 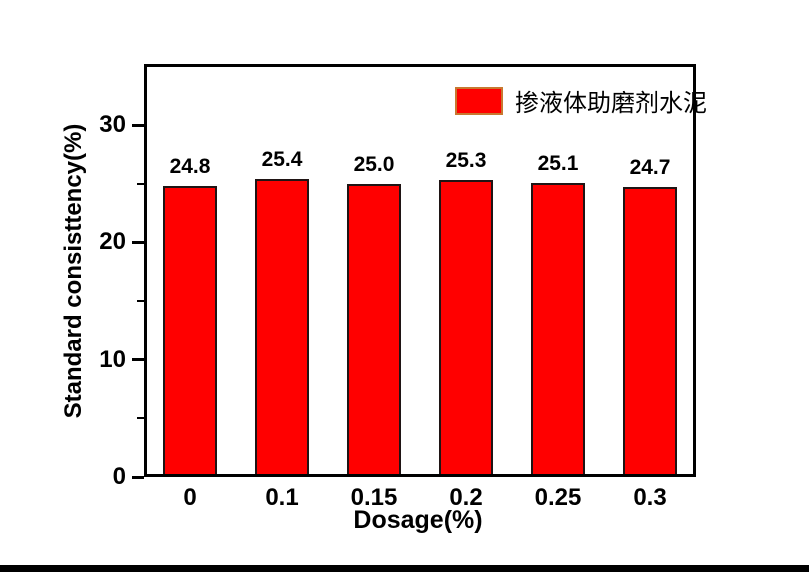 What do you see at coordinates (558, 163) in the screenshot?
I see `bar-value-label: 25.1` at bounding box center [558, 163].